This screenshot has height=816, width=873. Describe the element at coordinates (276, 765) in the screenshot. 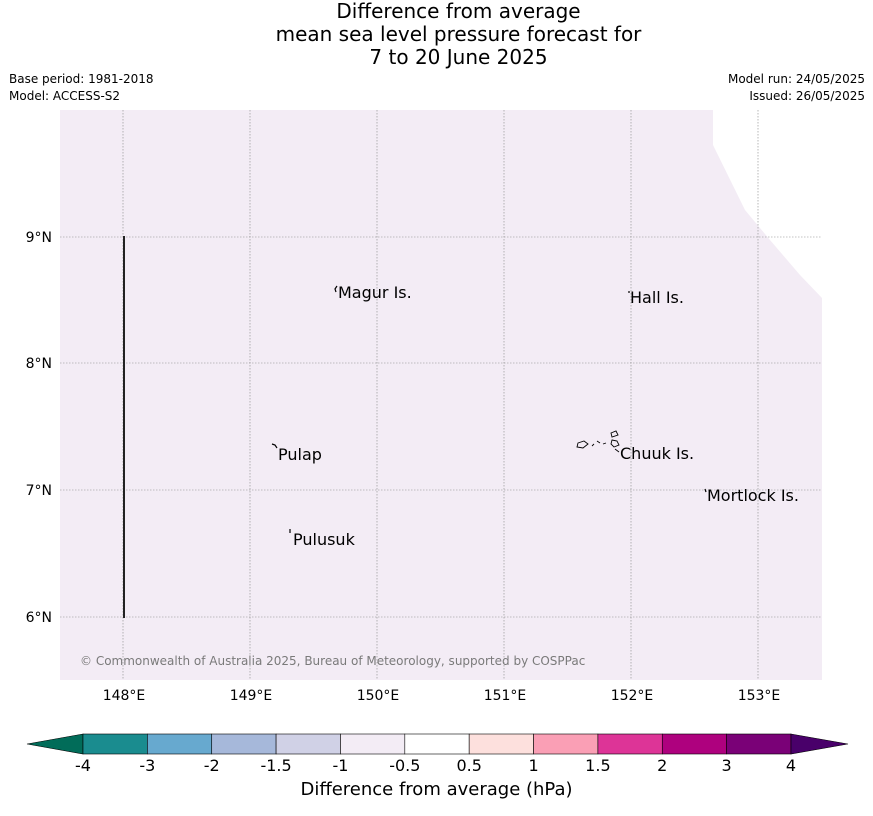

I see `colorbar-tick-label: -1.5` at that location.